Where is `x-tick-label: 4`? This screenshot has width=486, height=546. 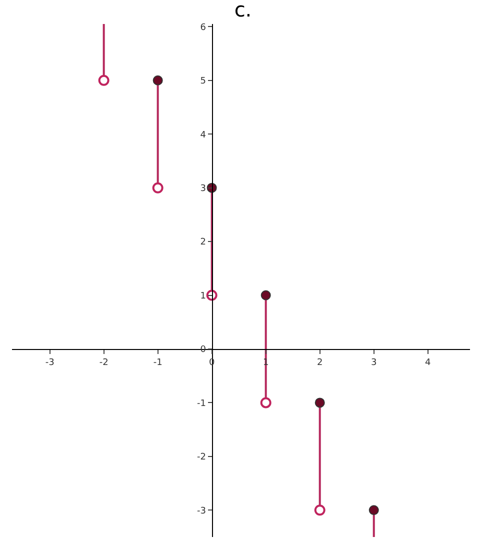 x-tick-label: 4 is located at coordinates (428, 363).